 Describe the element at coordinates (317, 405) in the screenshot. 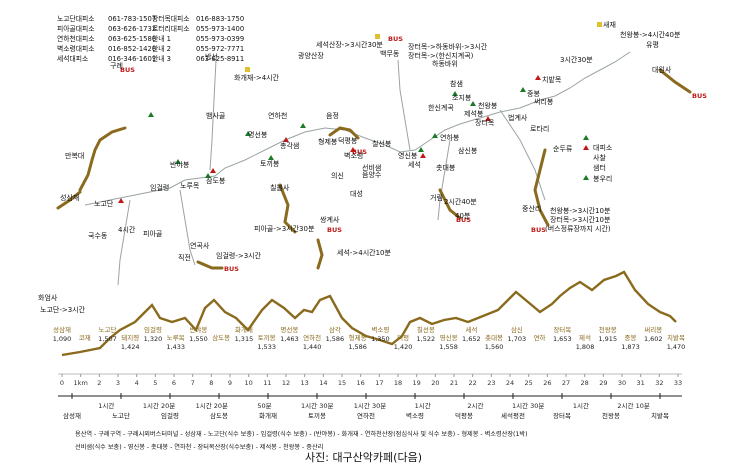

I see `segment-duration: 1시간 30분` at that location.